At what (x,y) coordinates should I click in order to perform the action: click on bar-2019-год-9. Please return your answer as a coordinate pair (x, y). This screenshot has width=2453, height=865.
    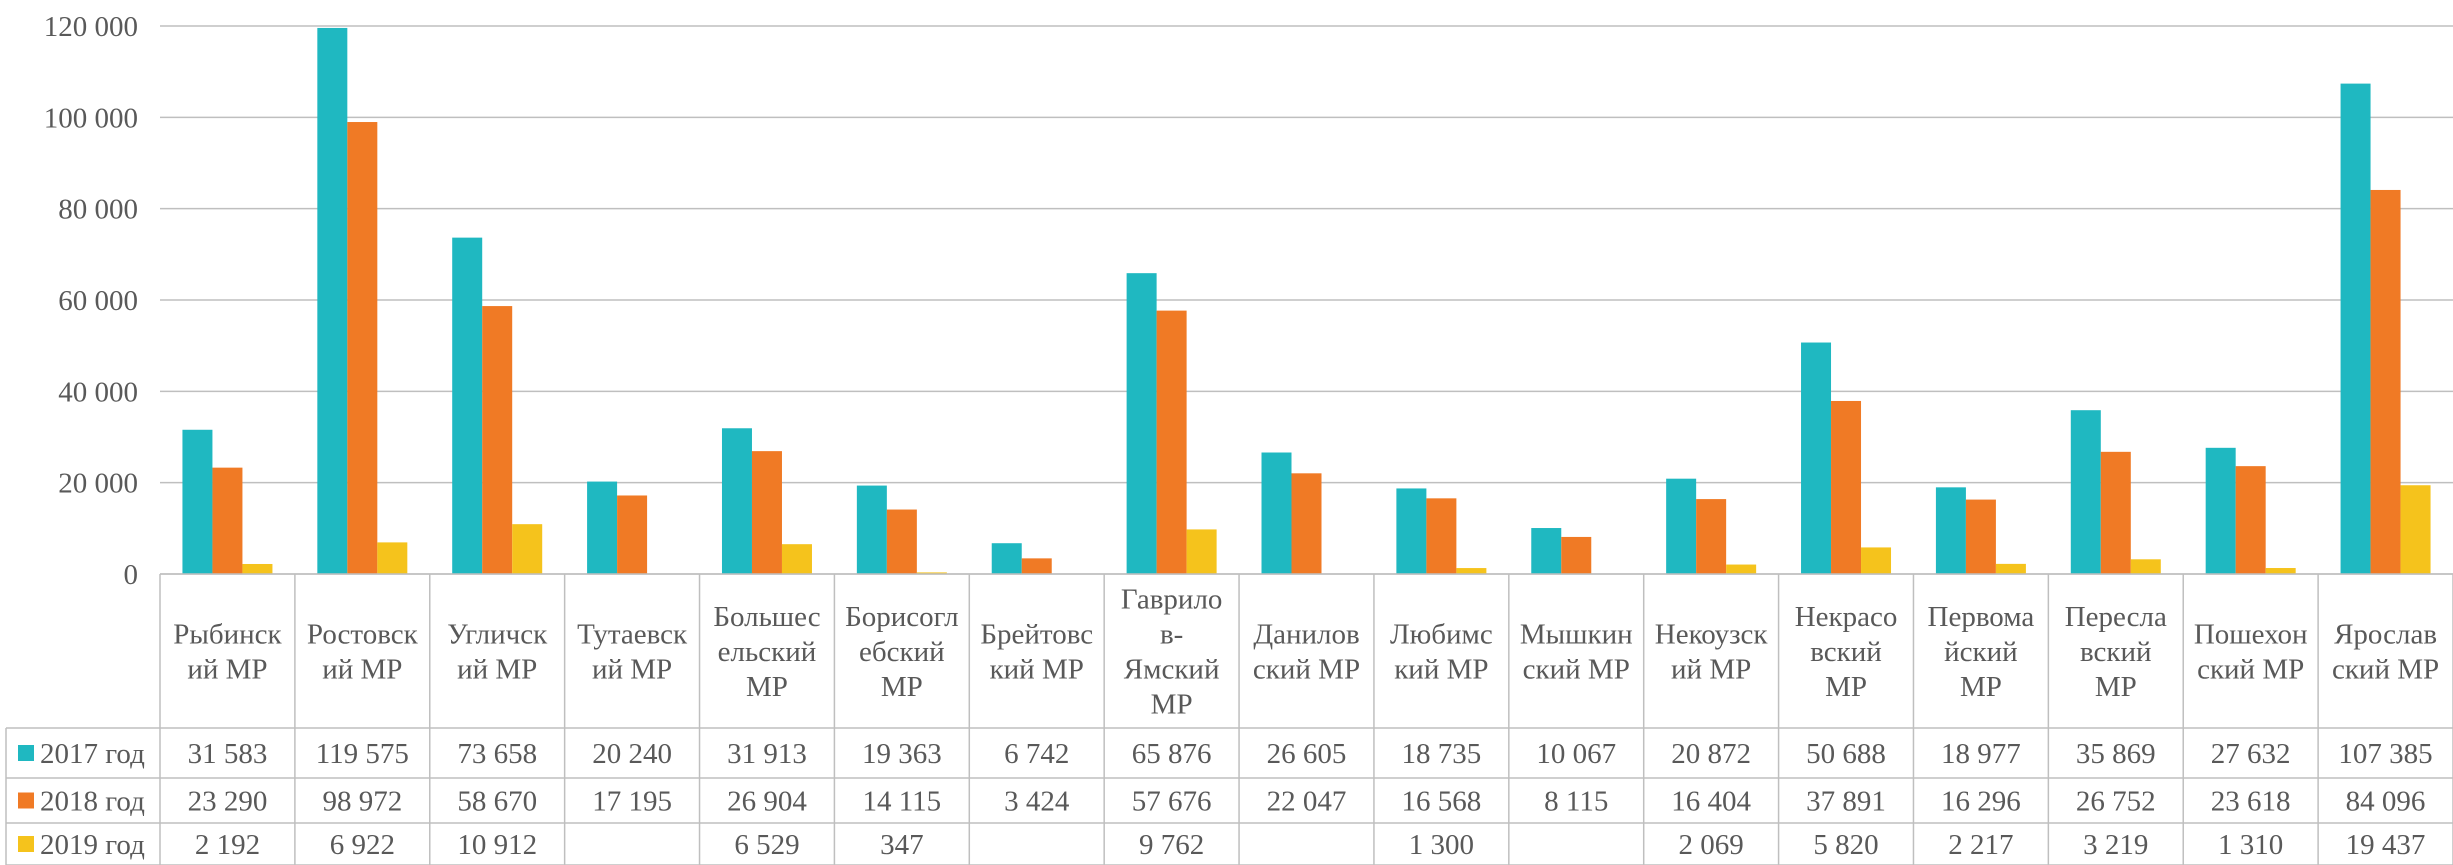
    Looking at the image, I should click on (1471, 571).